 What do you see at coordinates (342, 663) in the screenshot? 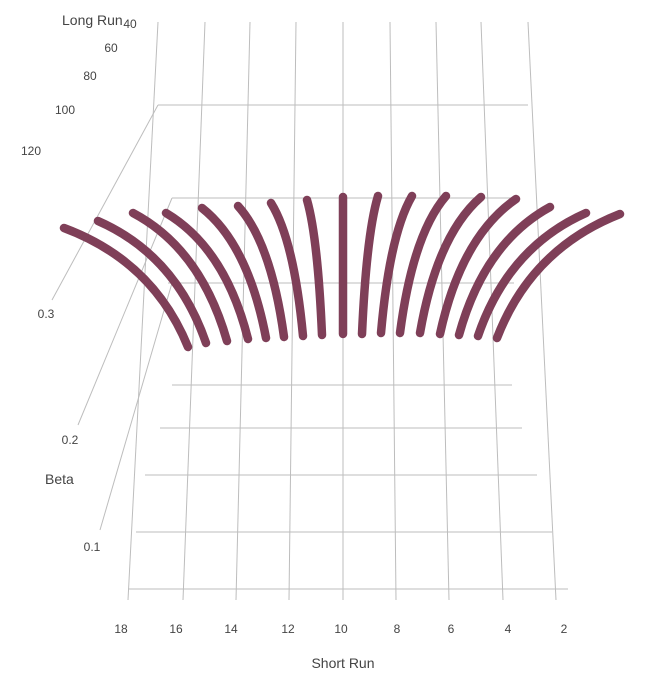
I see `x-axis-title: Short Run` at bounding box center [342, 663].